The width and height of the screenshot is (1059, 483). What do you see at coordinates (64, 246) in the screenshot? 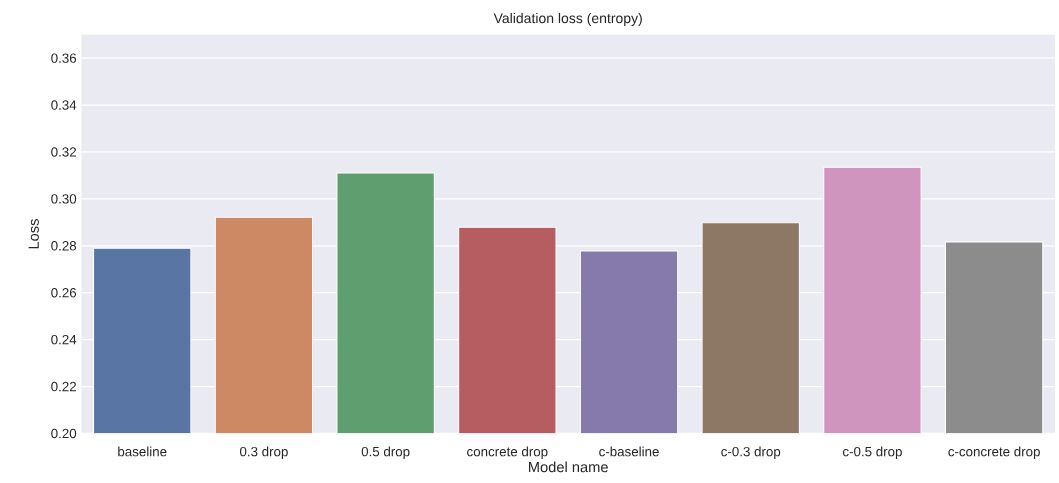
I see `y-tick-label: 0.28` at bounding box center [64, 246].